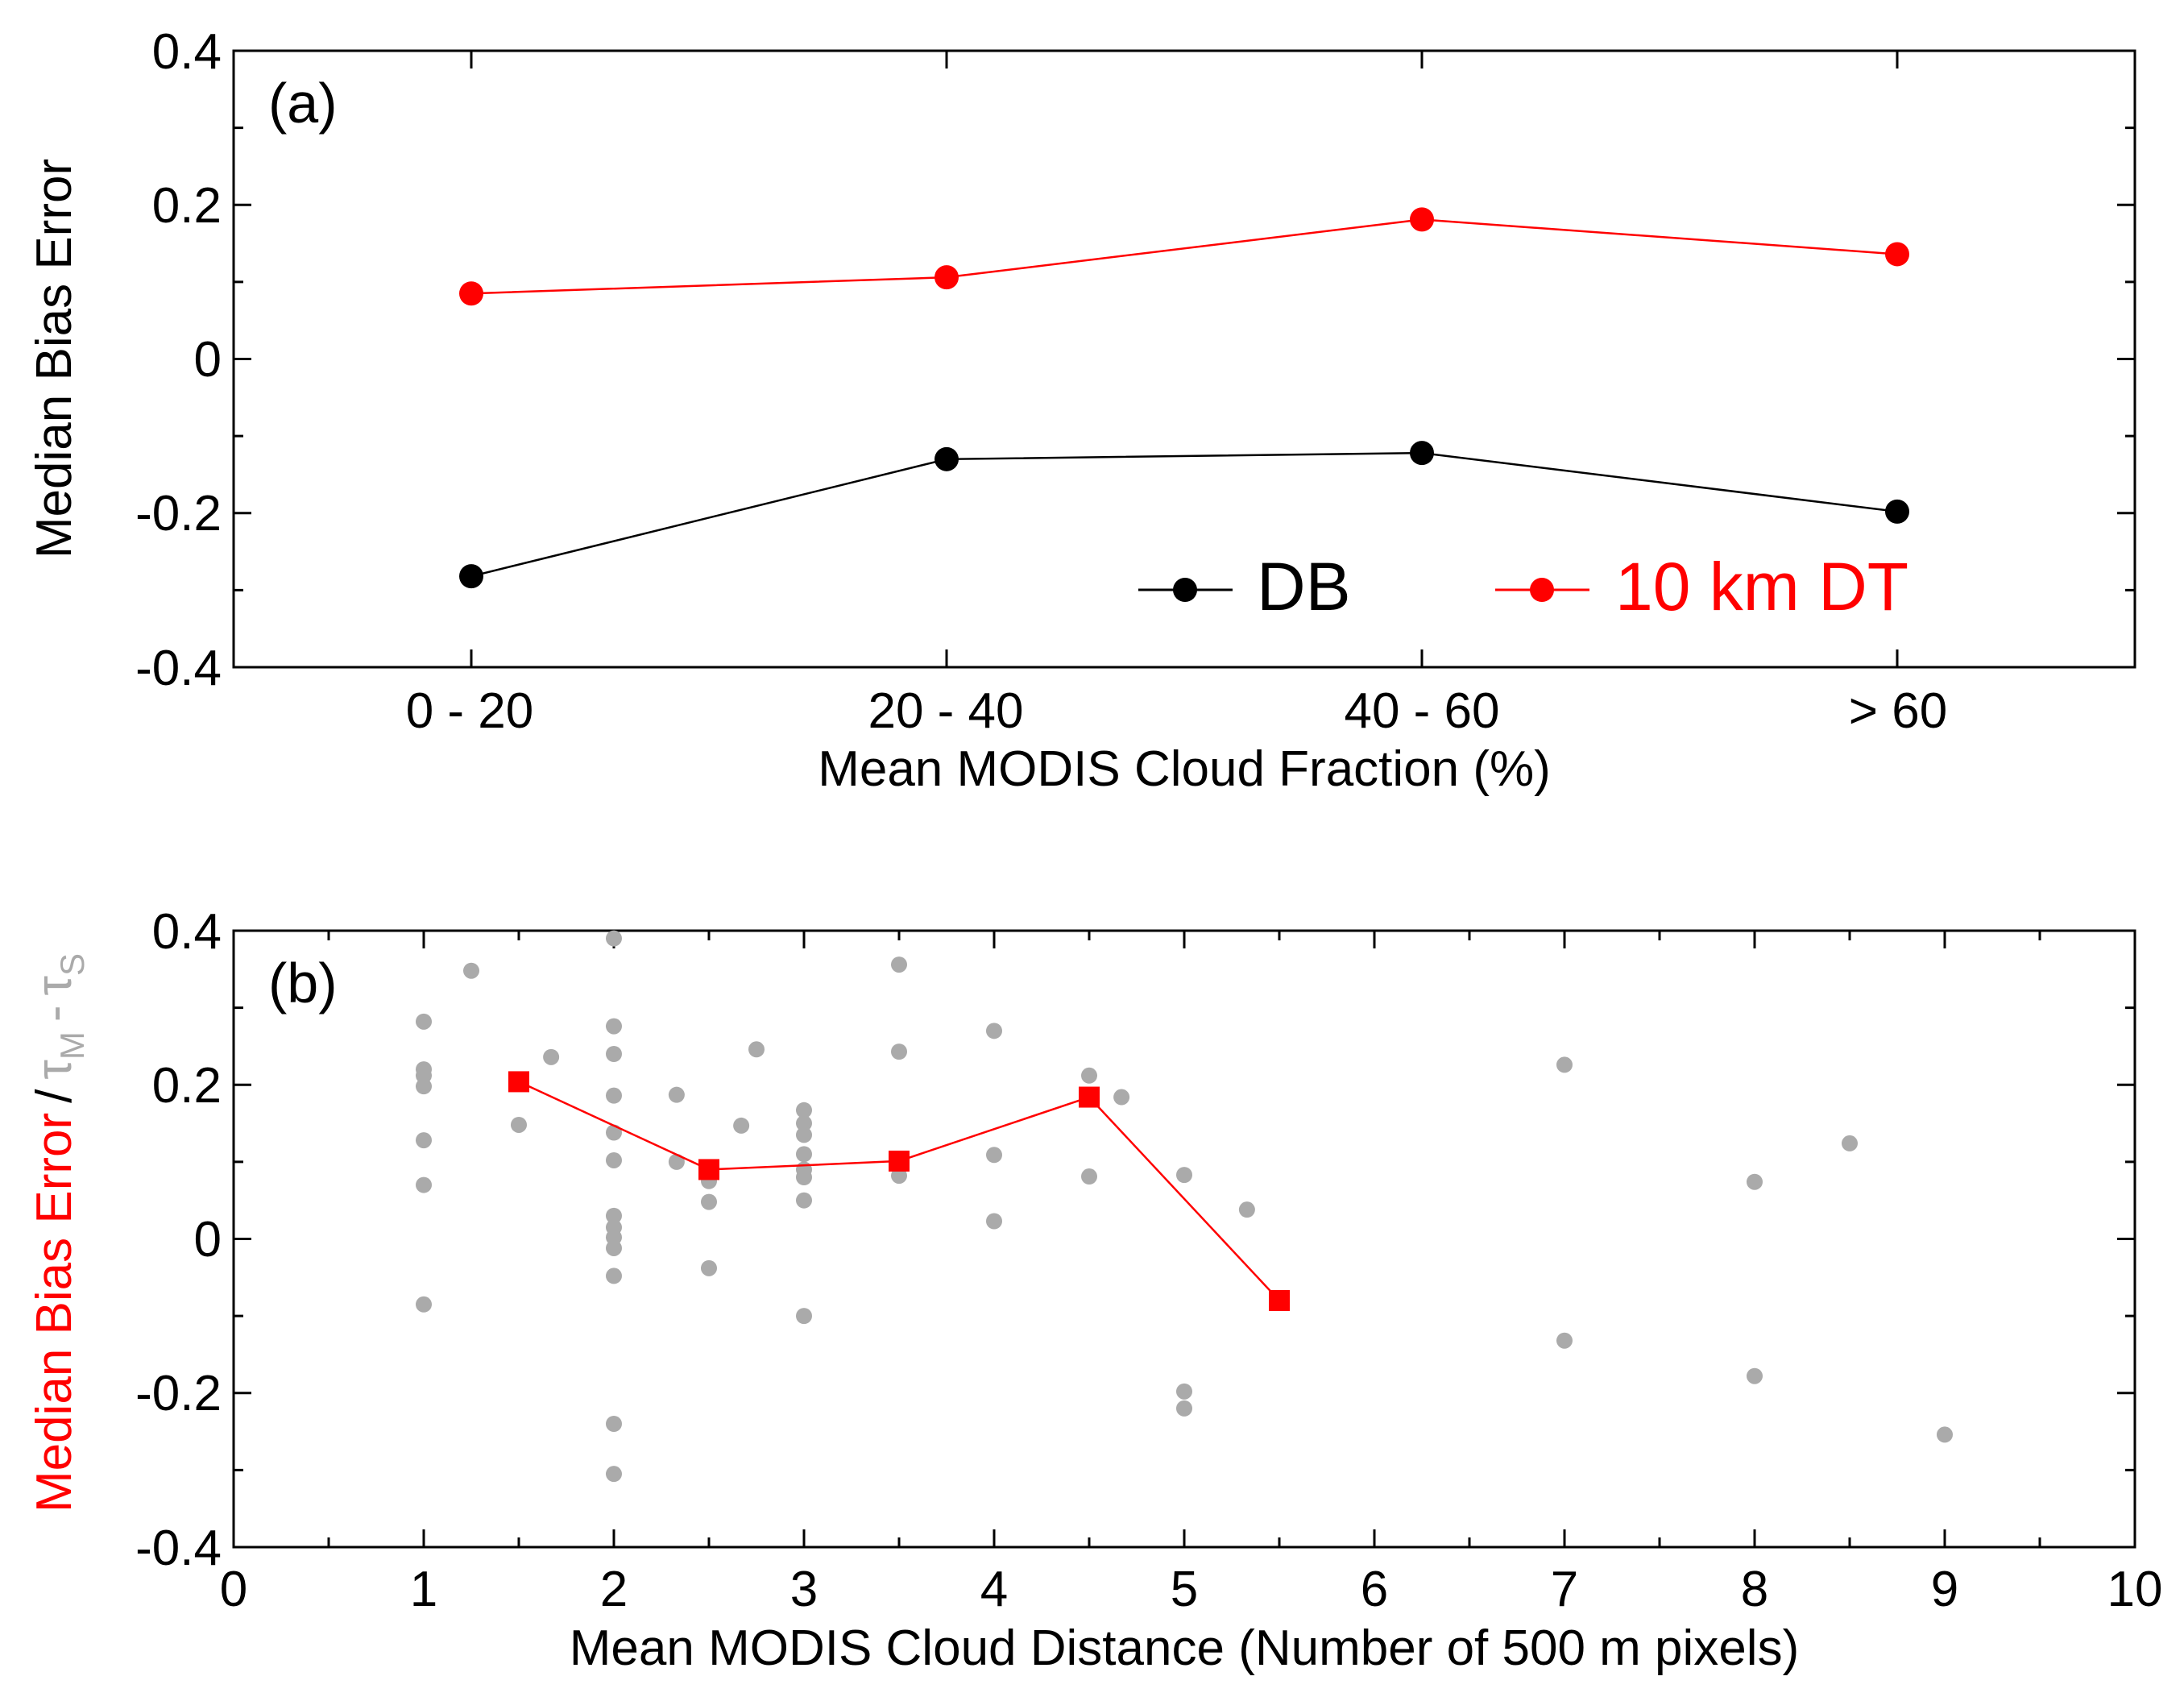 The height and width of the screenshot is (1697, 2184). What do you see at coordinates (178, 1240) in the screenshot?
I see `panel-b-y-tick-labels: 0.4 0.2 0 -0.2 -0.4` at bounding box center [178, 1240].